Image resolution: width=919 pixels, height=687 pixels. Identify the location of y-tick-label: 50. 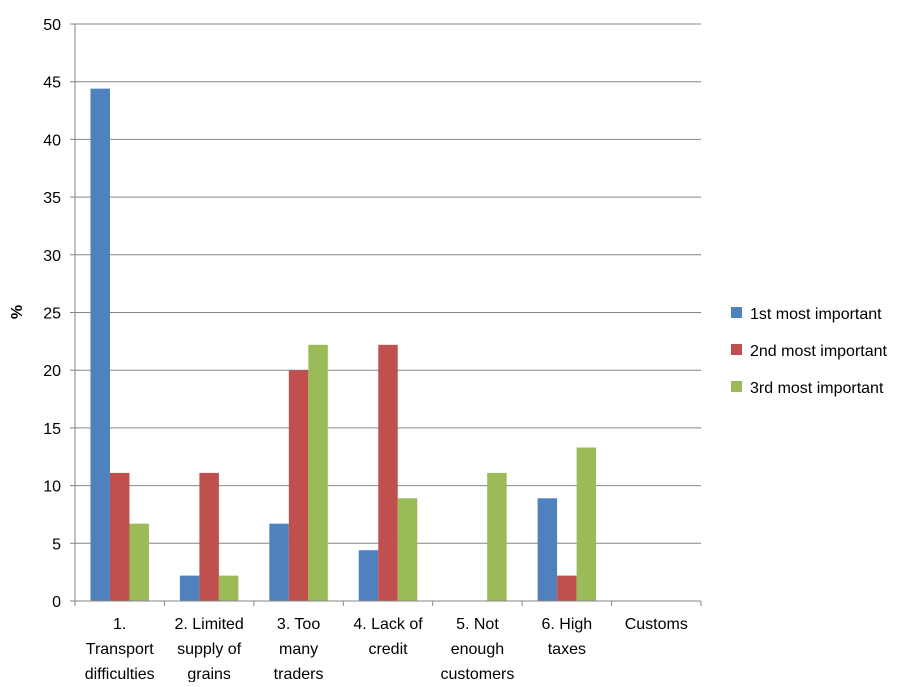
(52, 25).